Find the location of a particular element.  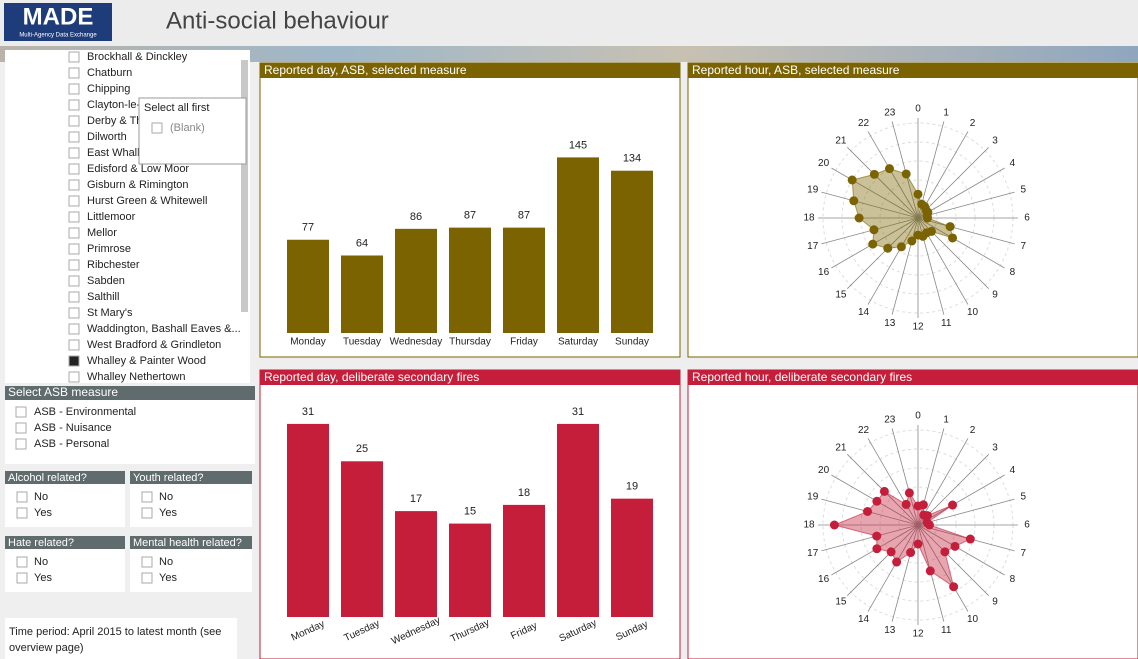

area-item: Sabden is located at coordinates (106, 281).